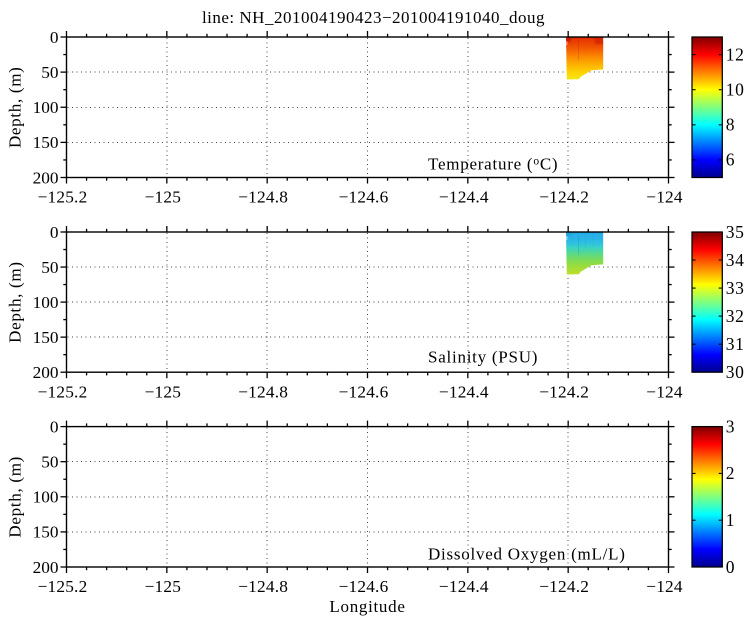  Describe the element at coordinates (730, 125) in the screenshot. I see `svg-text: 8` at that location.